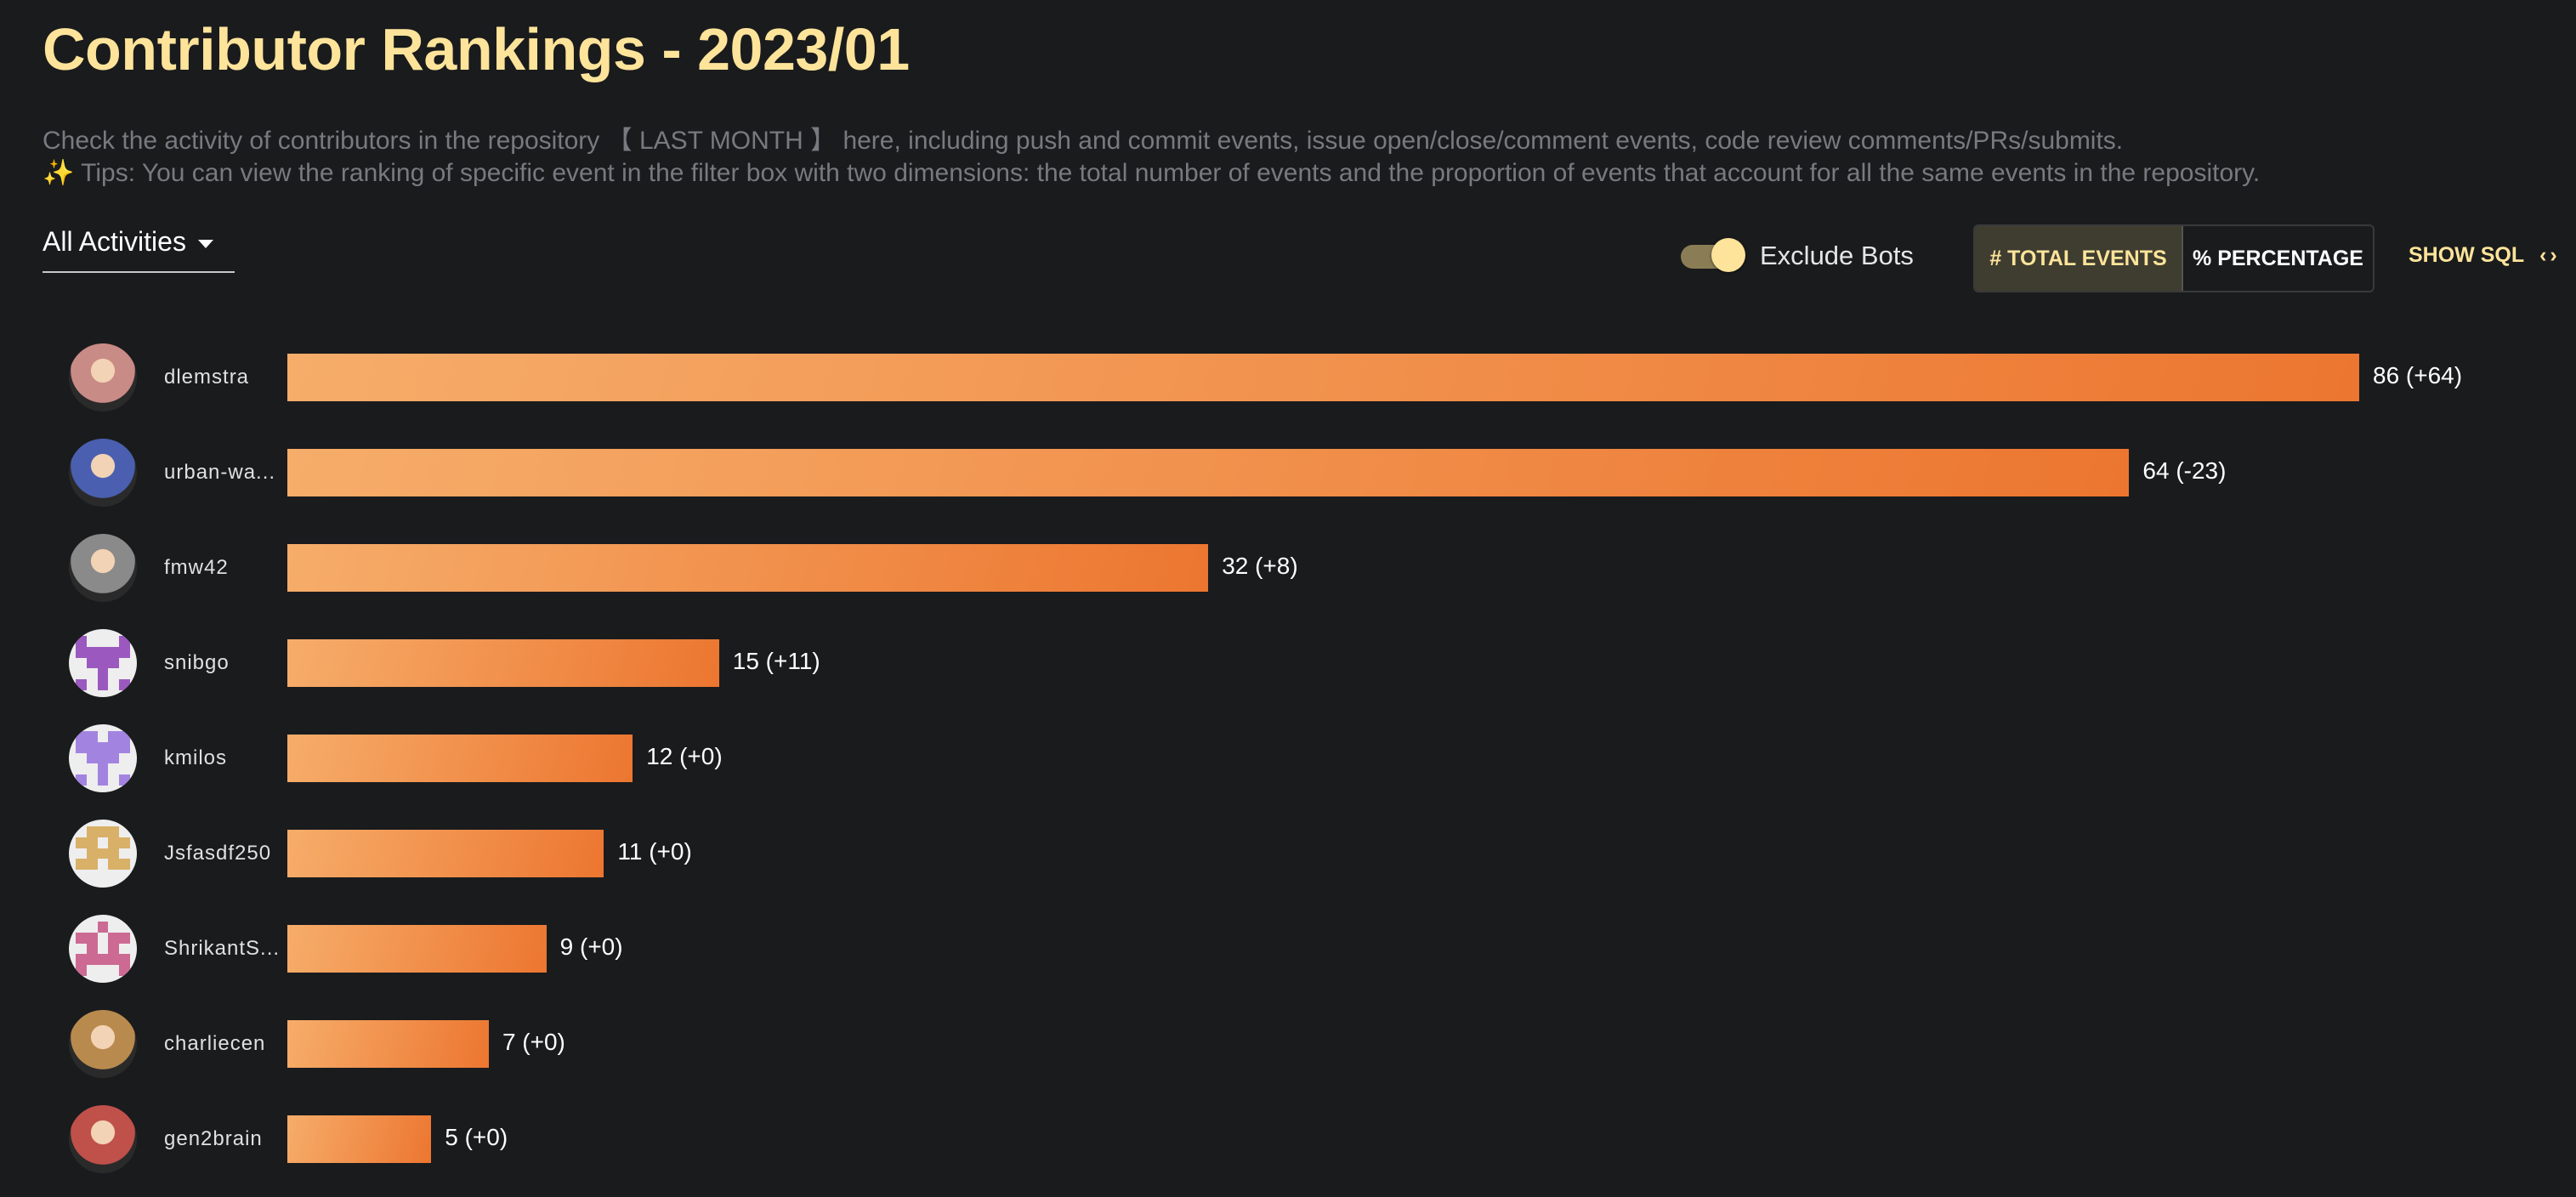 The image size is (2576, 1197). I want to click on contributor-name: kmilos, so click(196, 757).